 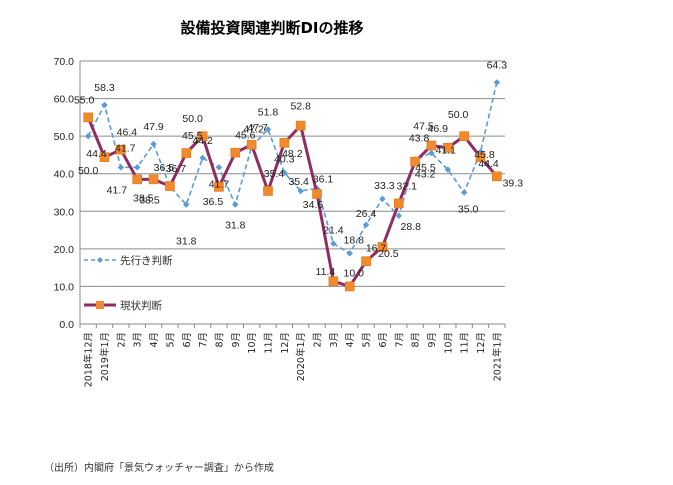 I want to click on data-label-forward: 35.0, so click(x=468, y=210).